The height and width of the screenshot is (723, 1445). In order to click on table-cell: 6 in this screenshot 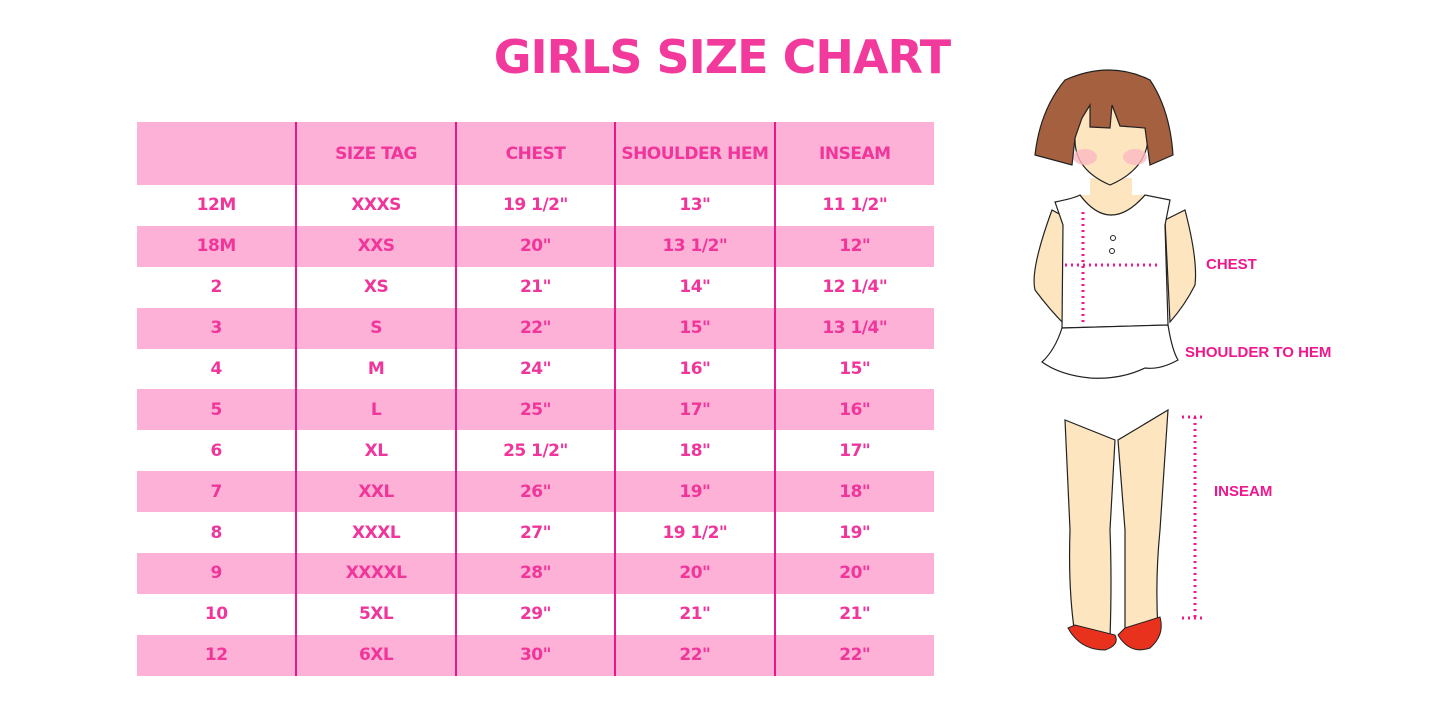, I will do `click(216, 450)`.